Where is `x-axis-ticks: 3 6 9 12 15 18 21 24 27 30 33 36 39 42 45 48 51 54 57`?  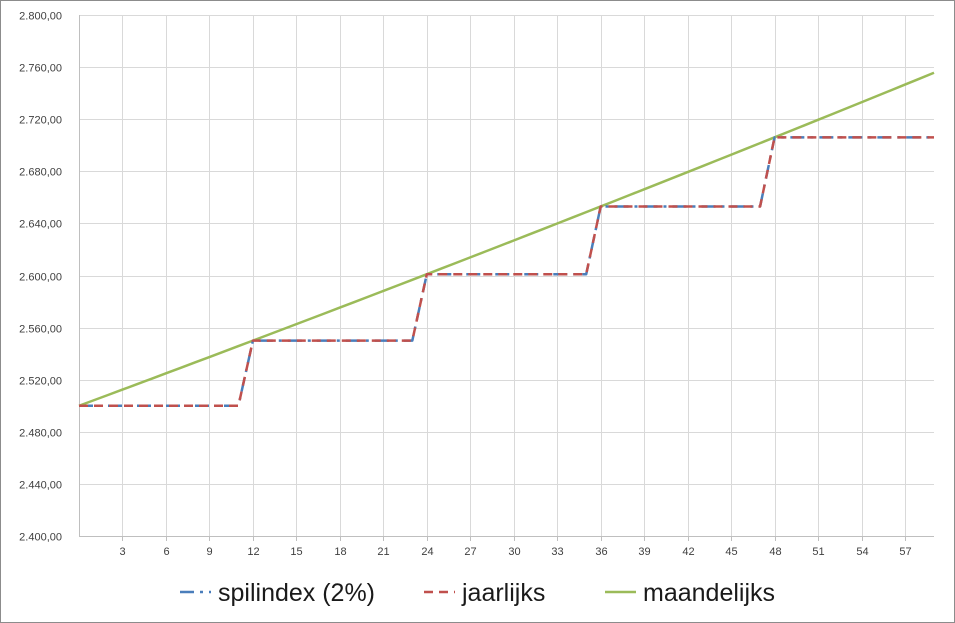 x-axis-ticks: 3 6 9 12 15 18 21 24 27 30 33 36 39 42 45 48 51 54 57 is located at coordinates (515, 552).